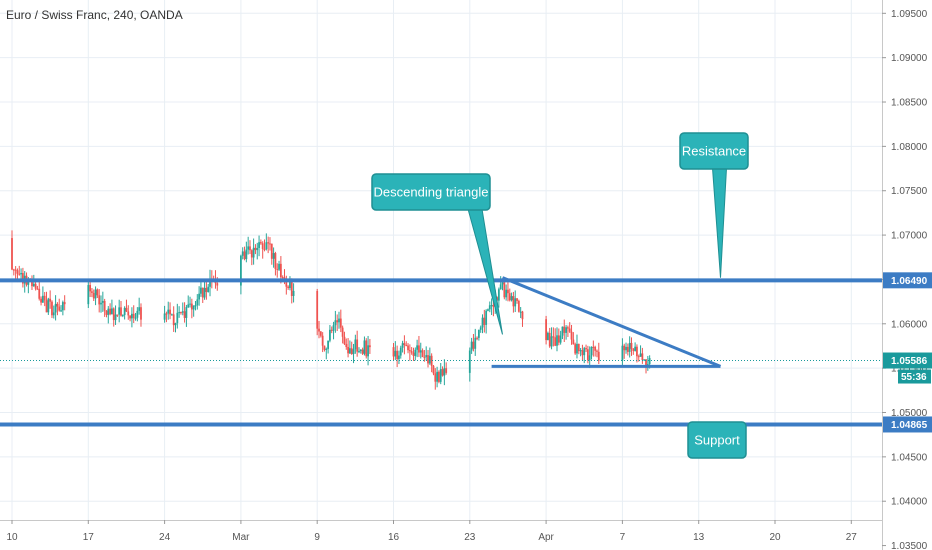 This screenshot has width=932, height=550. I want to click on annotation-callout: Support, so click(717, 440).